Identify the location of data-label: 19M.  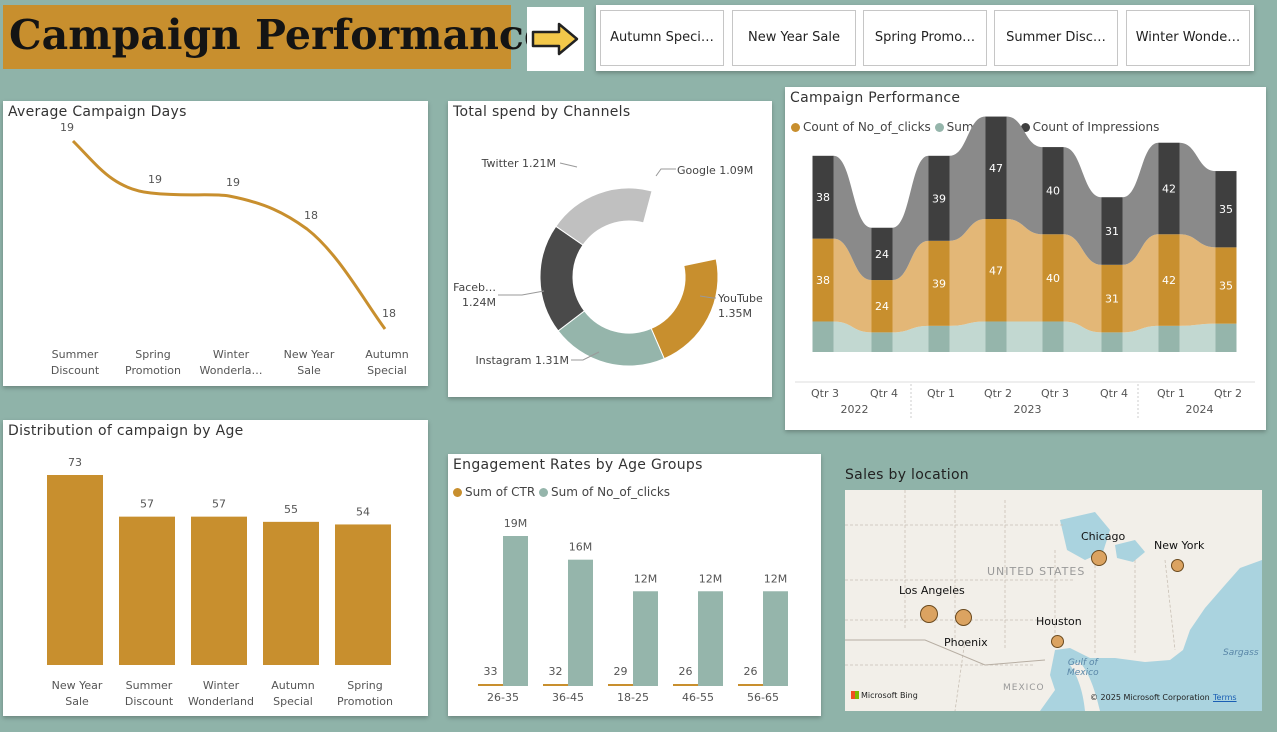
(516, 523).